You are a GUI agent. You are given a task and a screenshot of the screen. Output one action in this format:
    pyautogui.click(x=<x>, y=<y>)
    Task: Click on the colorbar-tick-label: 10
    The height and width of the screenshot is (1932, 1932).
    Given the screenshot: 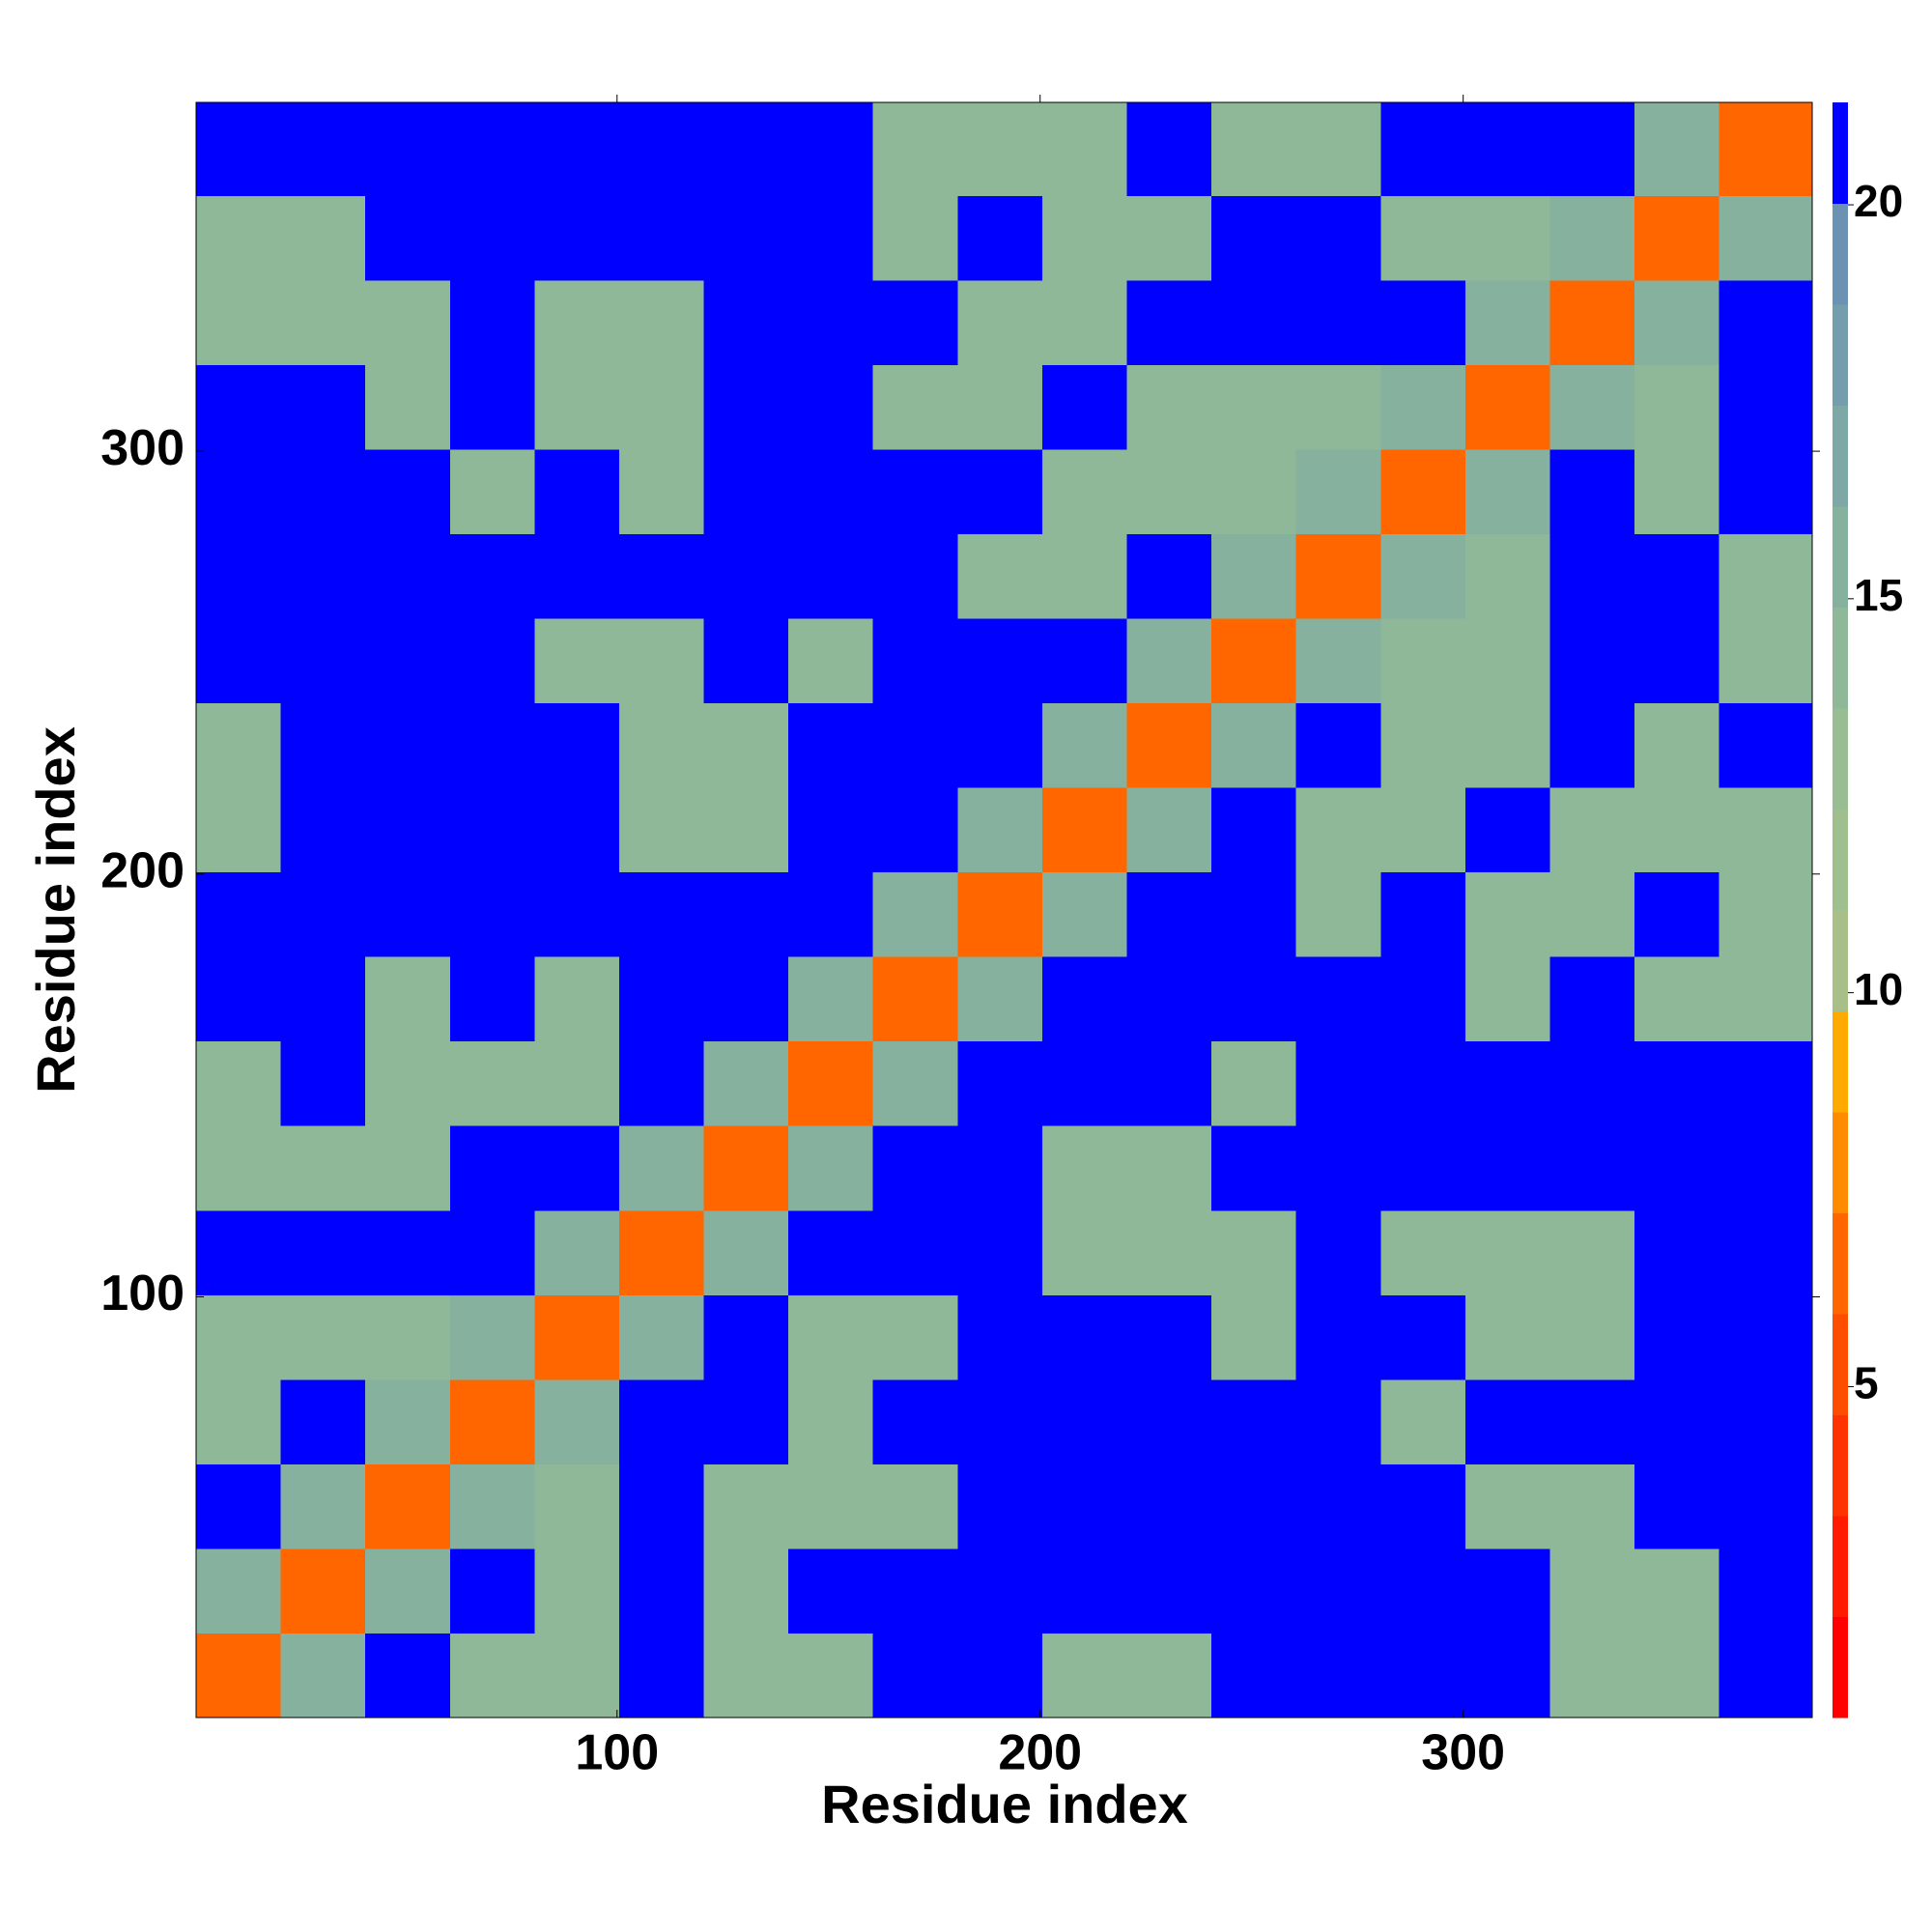 What is the action you would take?
    pyautogui.click(x=1878, y=989)
    